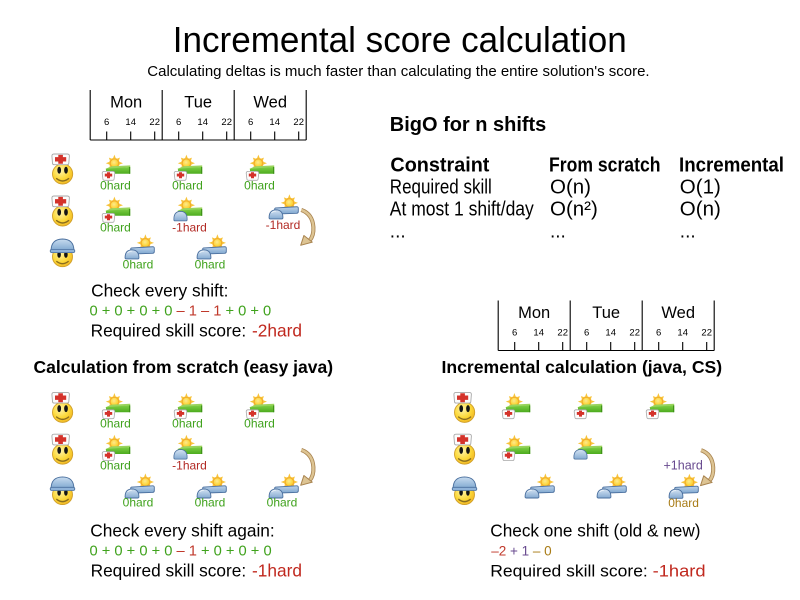 The height and width of the screenshot is (600, 800). What do you see at coordinates (441, 188) in the screenshot?
I see `svg-text: Required skill` at bounding box center [441, 188].